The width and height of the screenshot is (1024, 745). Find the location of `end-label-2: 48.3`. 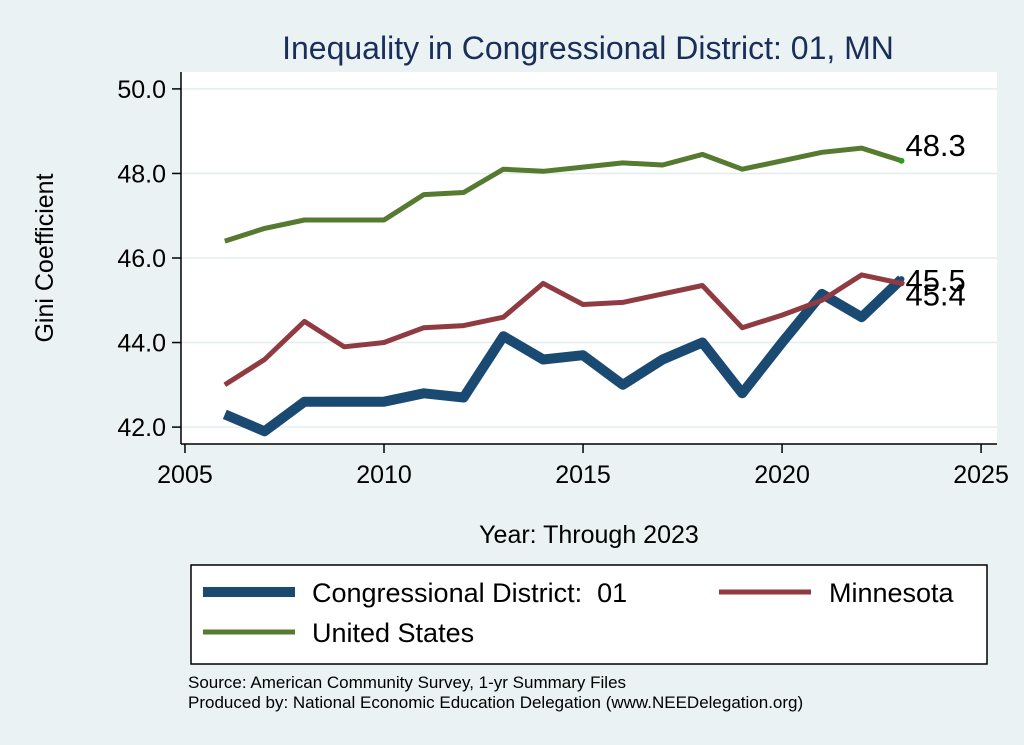

end-label-2: 48.3 is located at coordinates (935, 145).